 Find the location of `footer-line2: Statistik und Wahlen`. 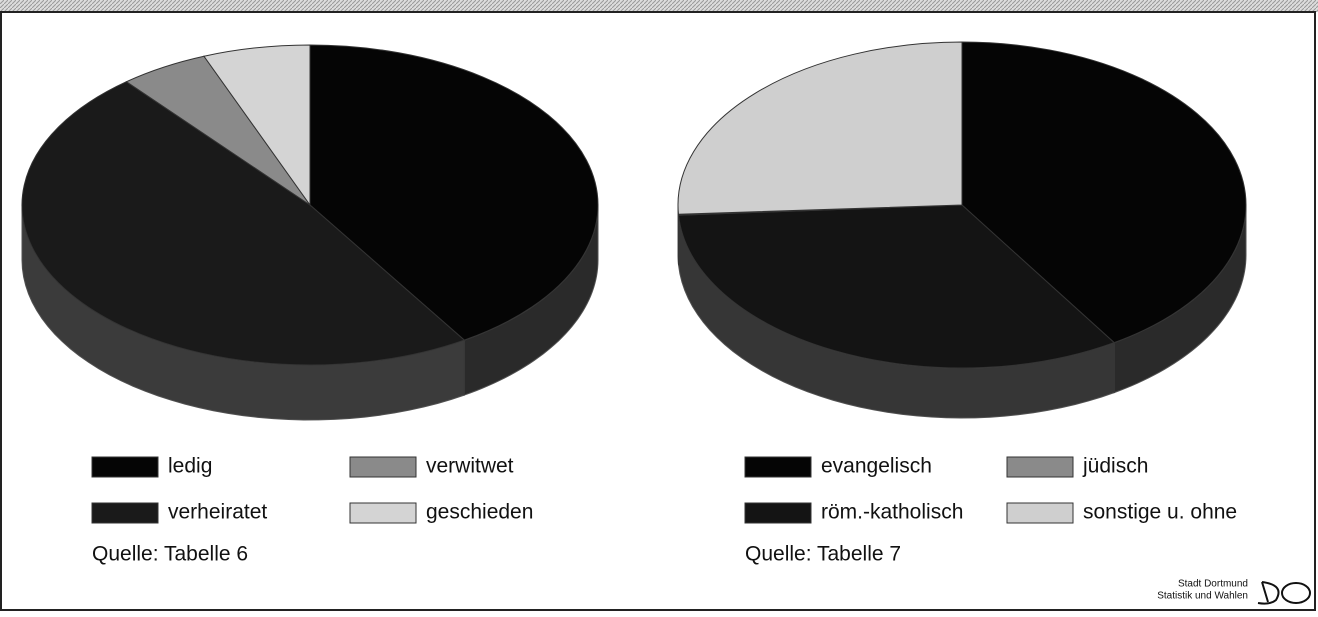

footer-line2: Statistik und Wahlen is located at coordinates (1202, 596).